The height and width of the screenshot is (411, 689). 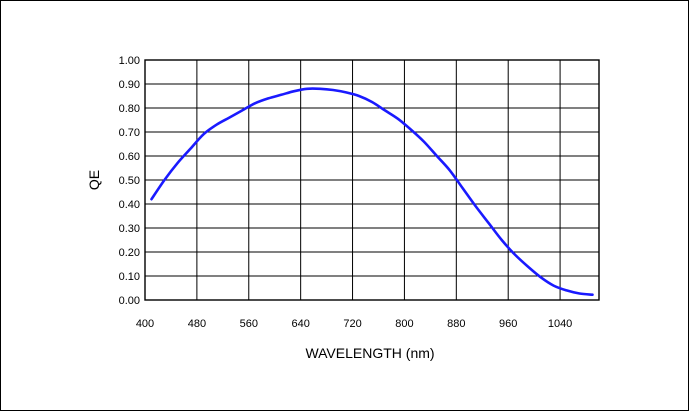 I want to click on x-tick-label: 400, so click(x=145, y=324).